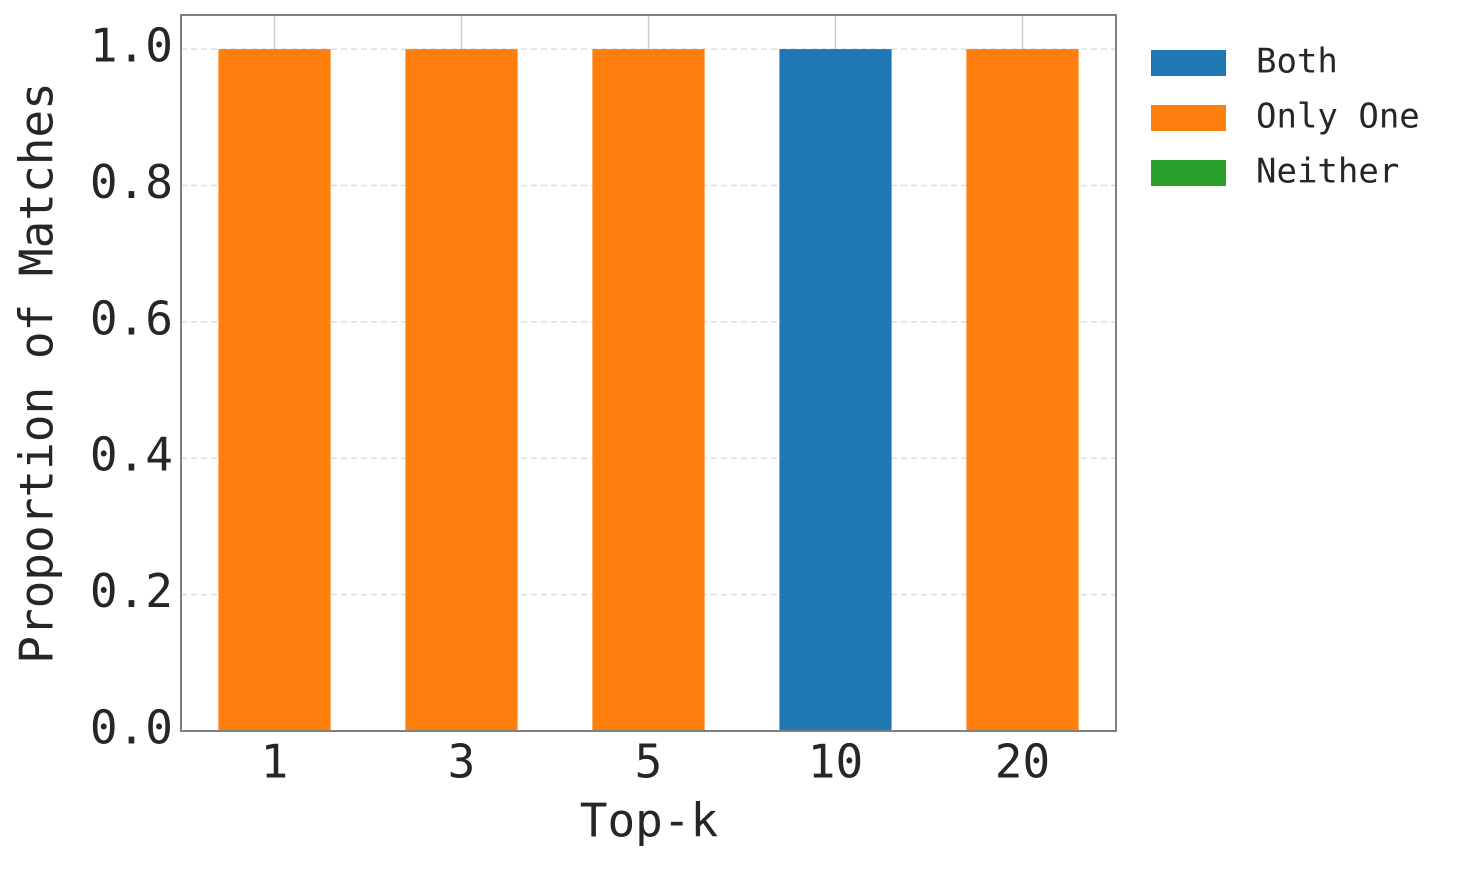 The width and height of the screenshot is (1467, 870). I want to click on x-tick-label: 20, so click(1022, 762).